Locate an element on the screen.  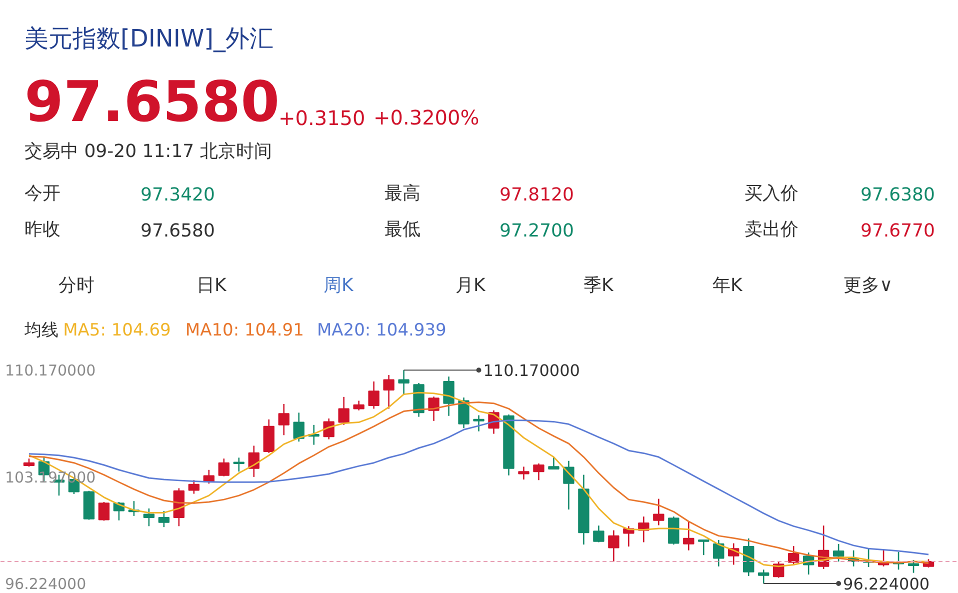
text: 最低 is located at coordinates (402, 229).